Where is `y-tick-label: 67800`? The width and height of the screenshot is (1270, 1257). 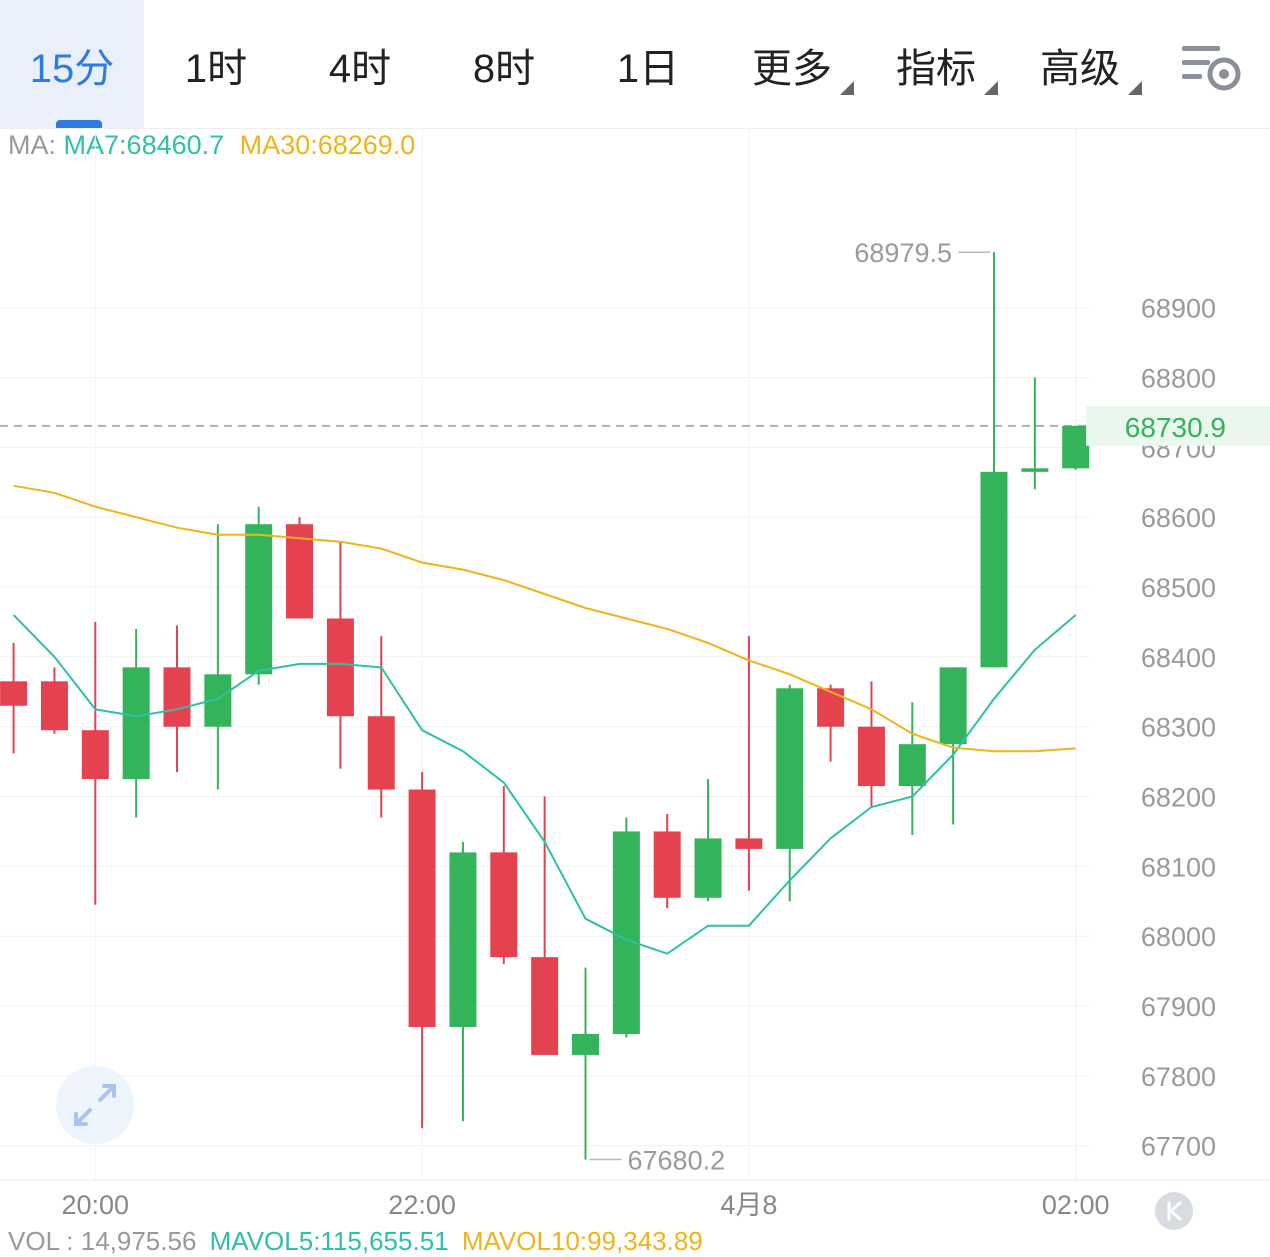 y-tick-label: 67800 is located at coordinates (1178, 1077).